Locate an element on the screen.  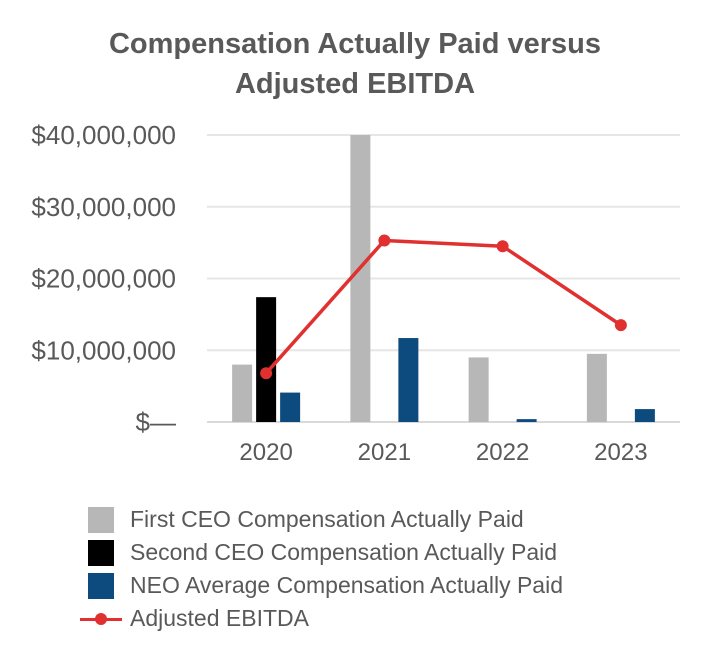
legend-item: Second CEO Compensation Actually Paid is located at coordinates (390, 552).